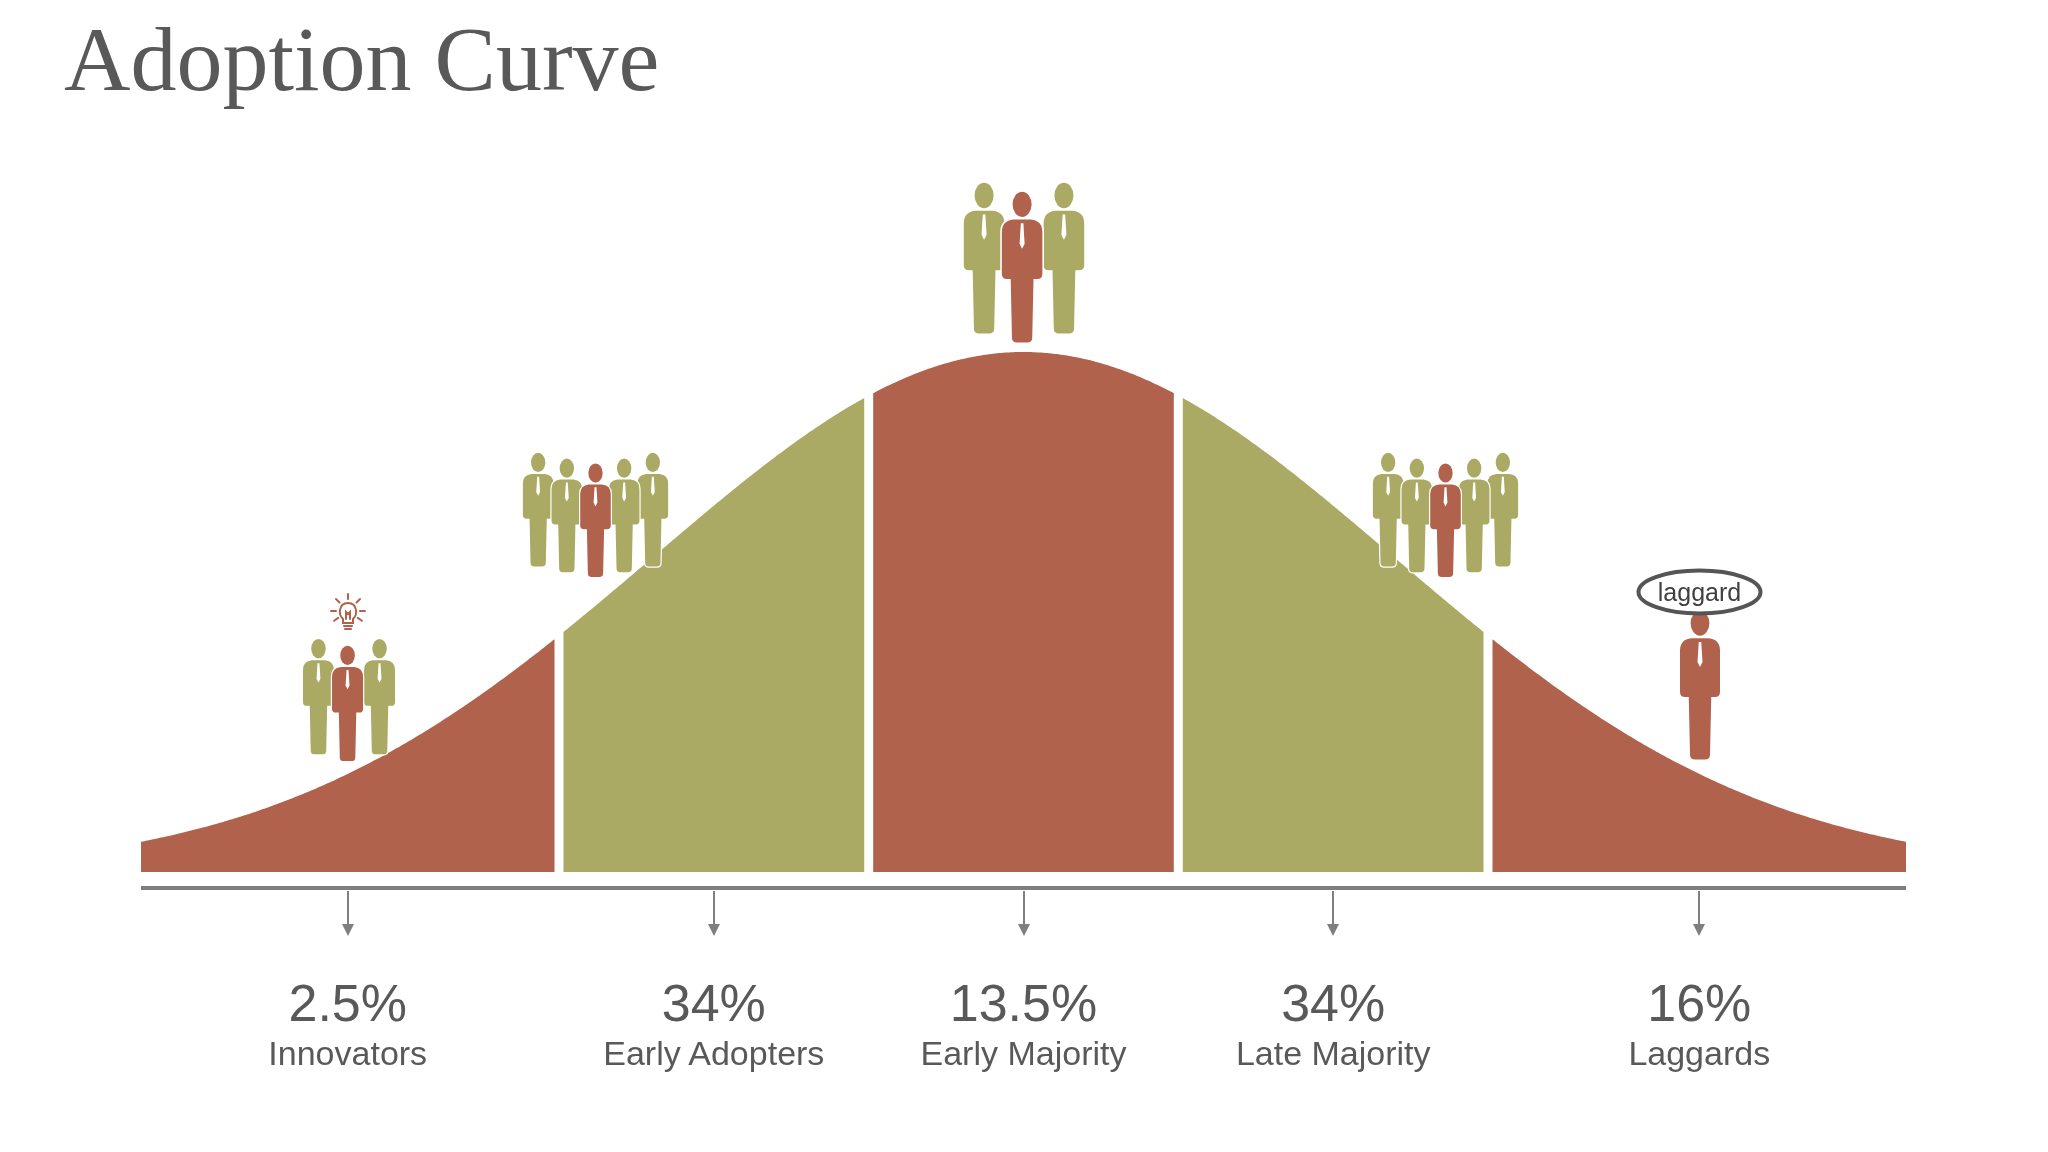  I want to click on data-label: 16%, so click(1699, 1003).